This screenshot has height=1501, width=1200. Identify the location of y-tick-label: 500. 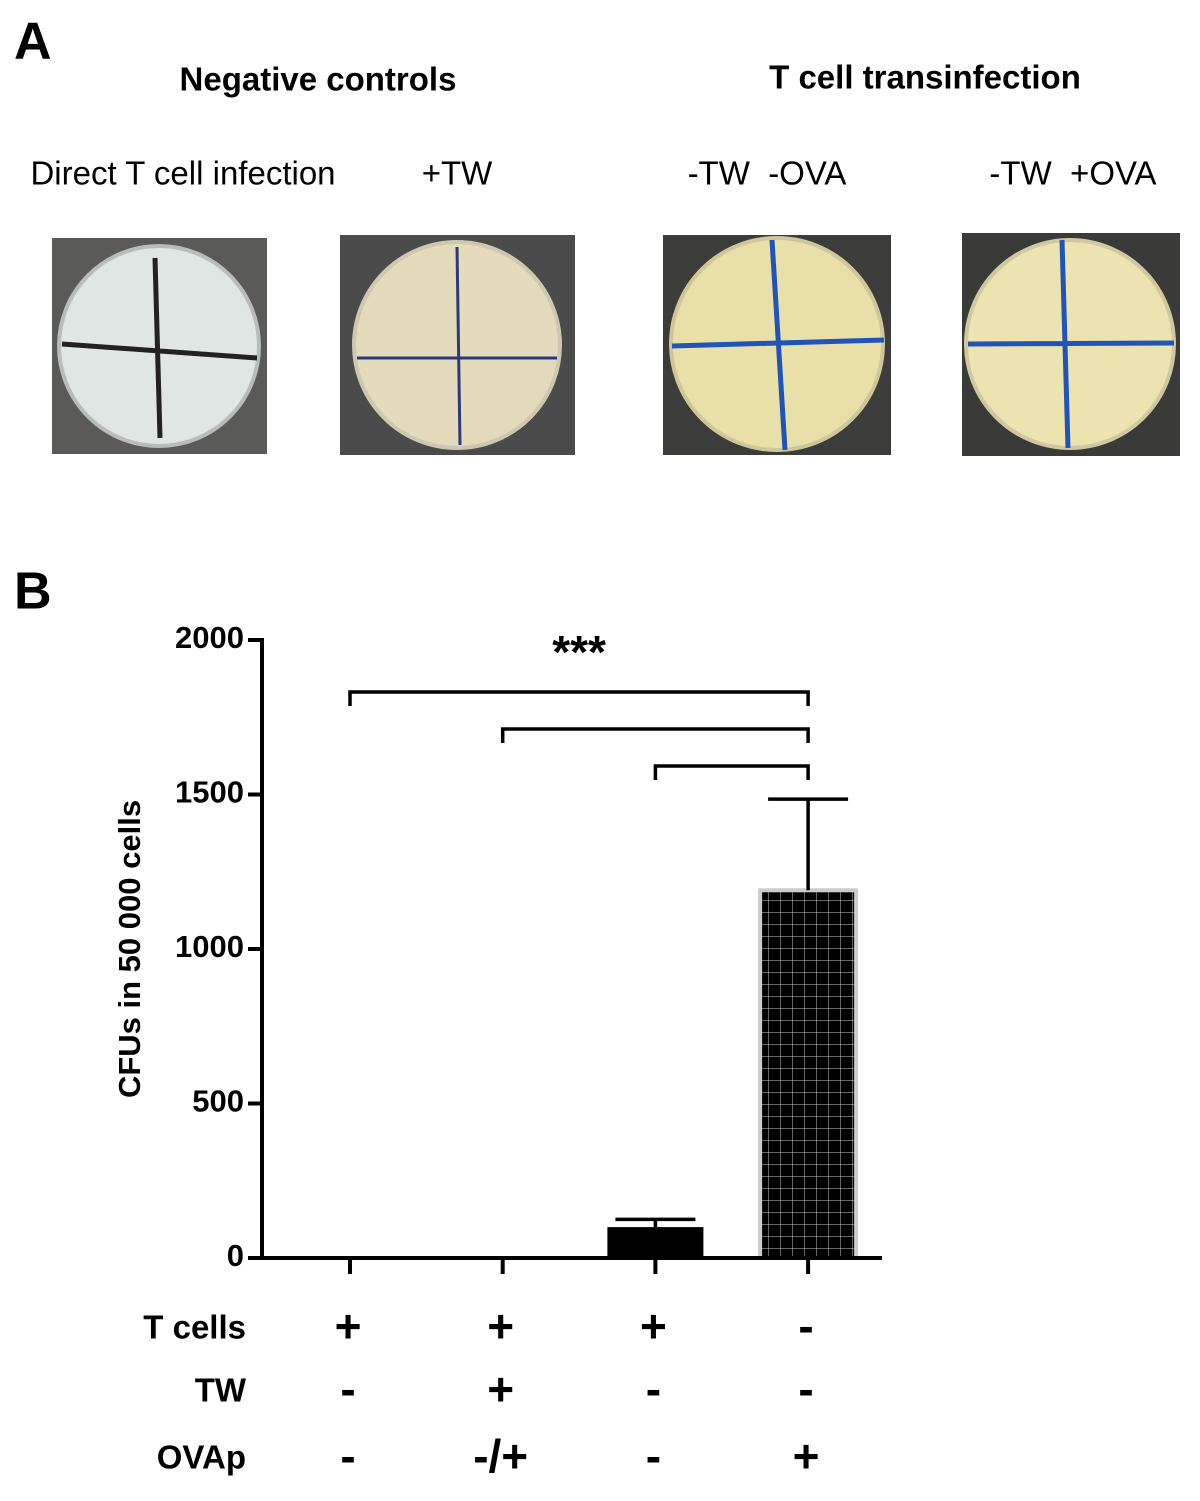
(218, 1101).